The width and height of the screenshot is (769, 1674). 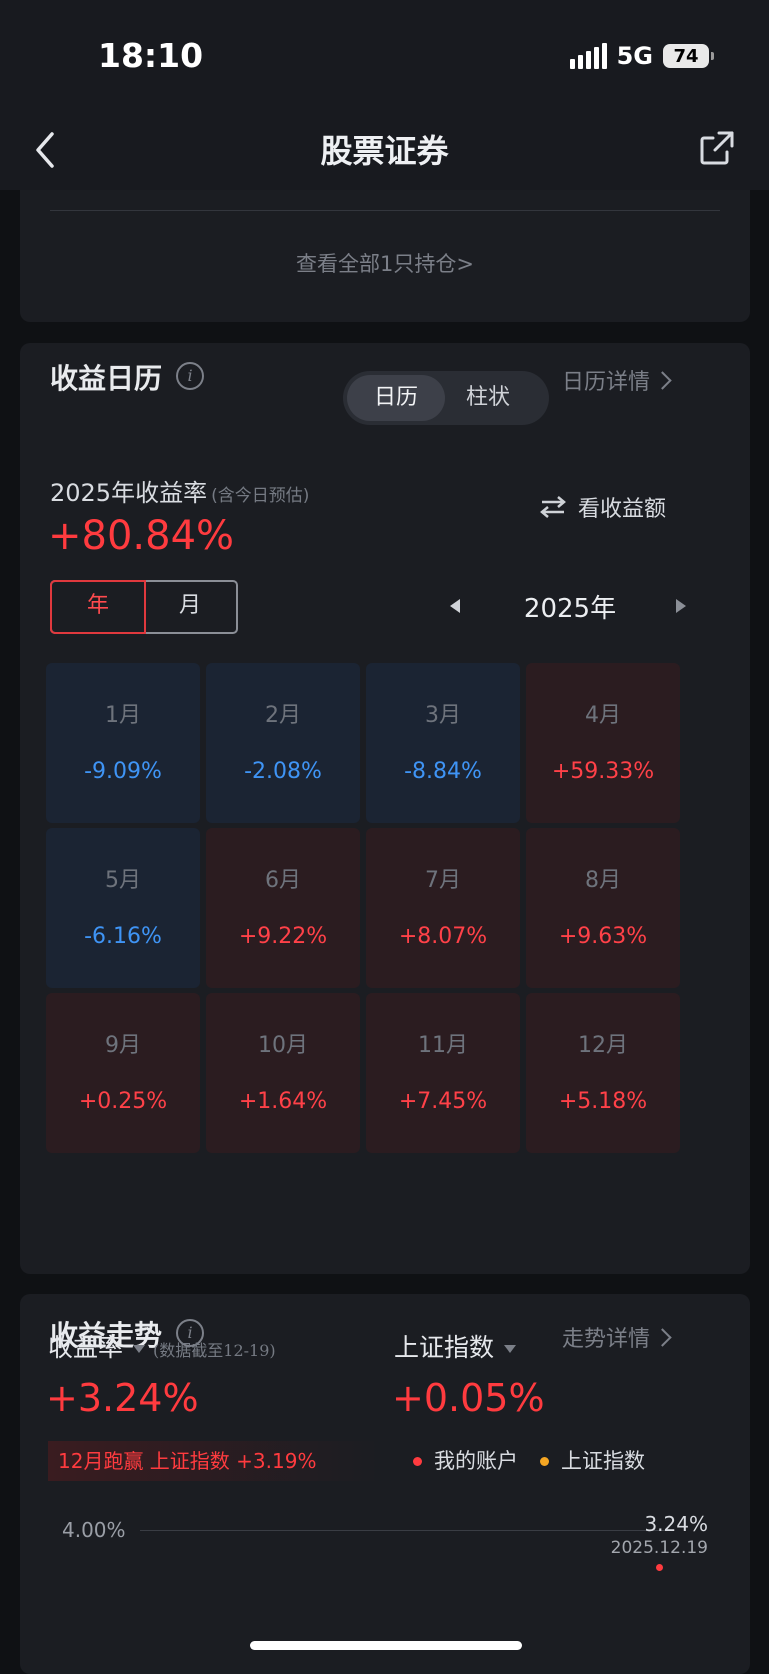 What do you see at coordinates (529, 1460) in the screenshot?
I see `chart-legend: 我的账户 上证指数` at bounding box center [529, 1460].